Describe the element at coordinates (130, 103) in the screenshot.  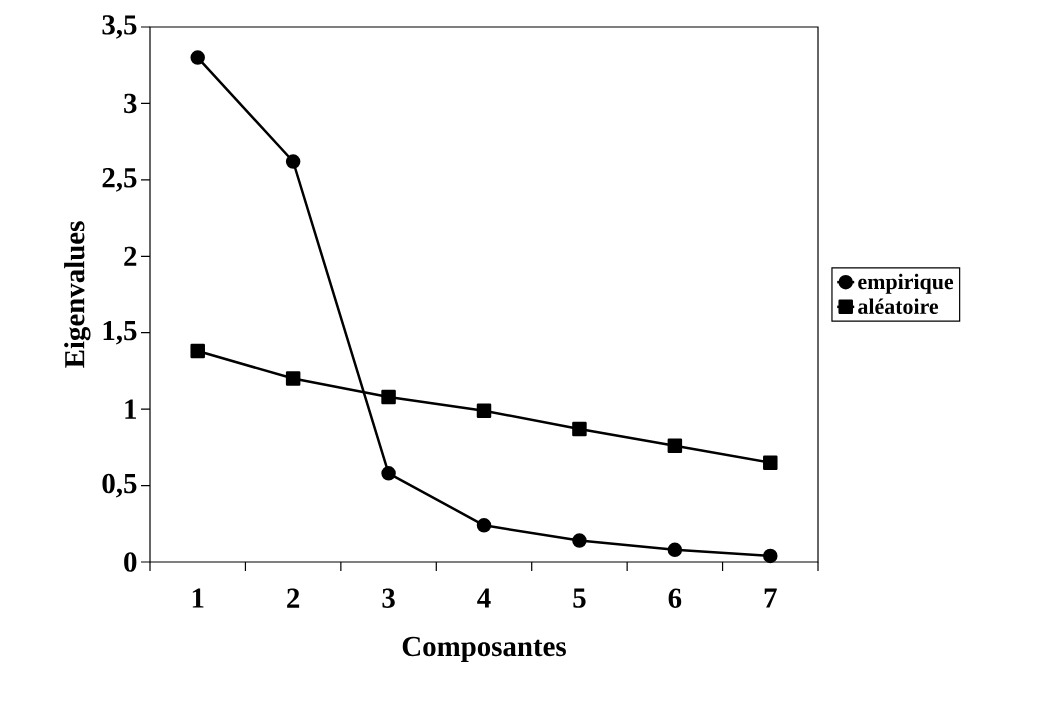
I see `y-tick-label: 3` at that location.